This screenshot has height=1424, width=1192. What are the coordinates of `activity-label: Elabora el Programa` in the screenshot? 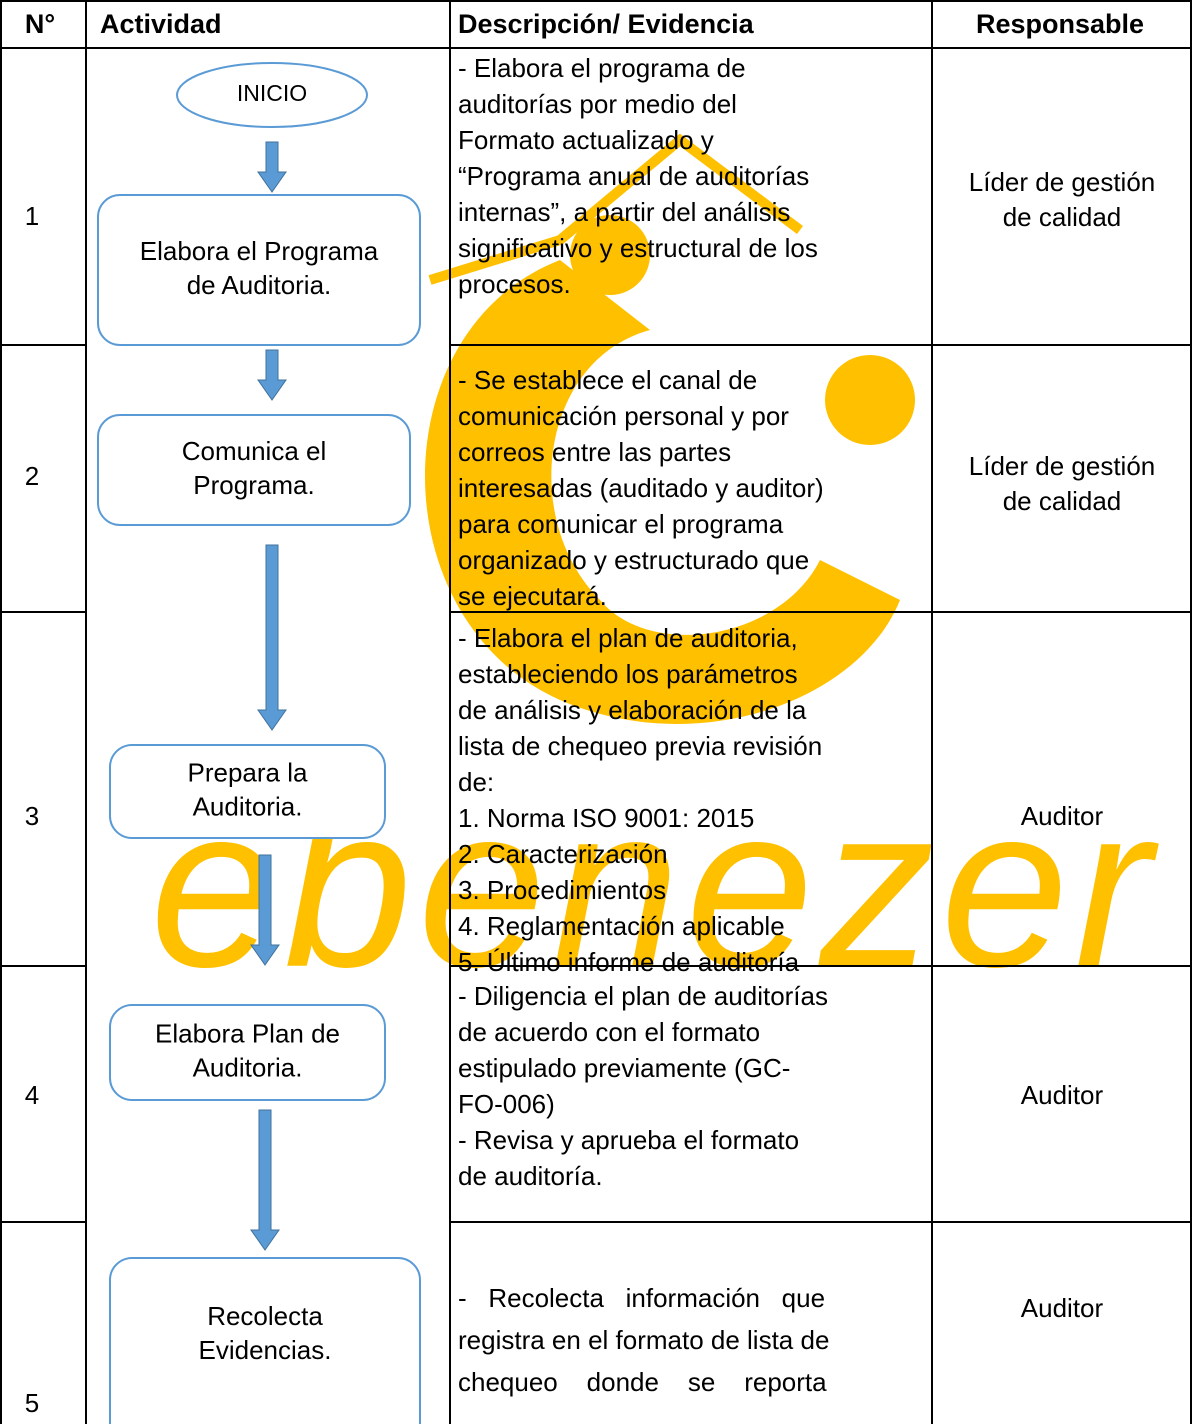 It's located at (259, 251).